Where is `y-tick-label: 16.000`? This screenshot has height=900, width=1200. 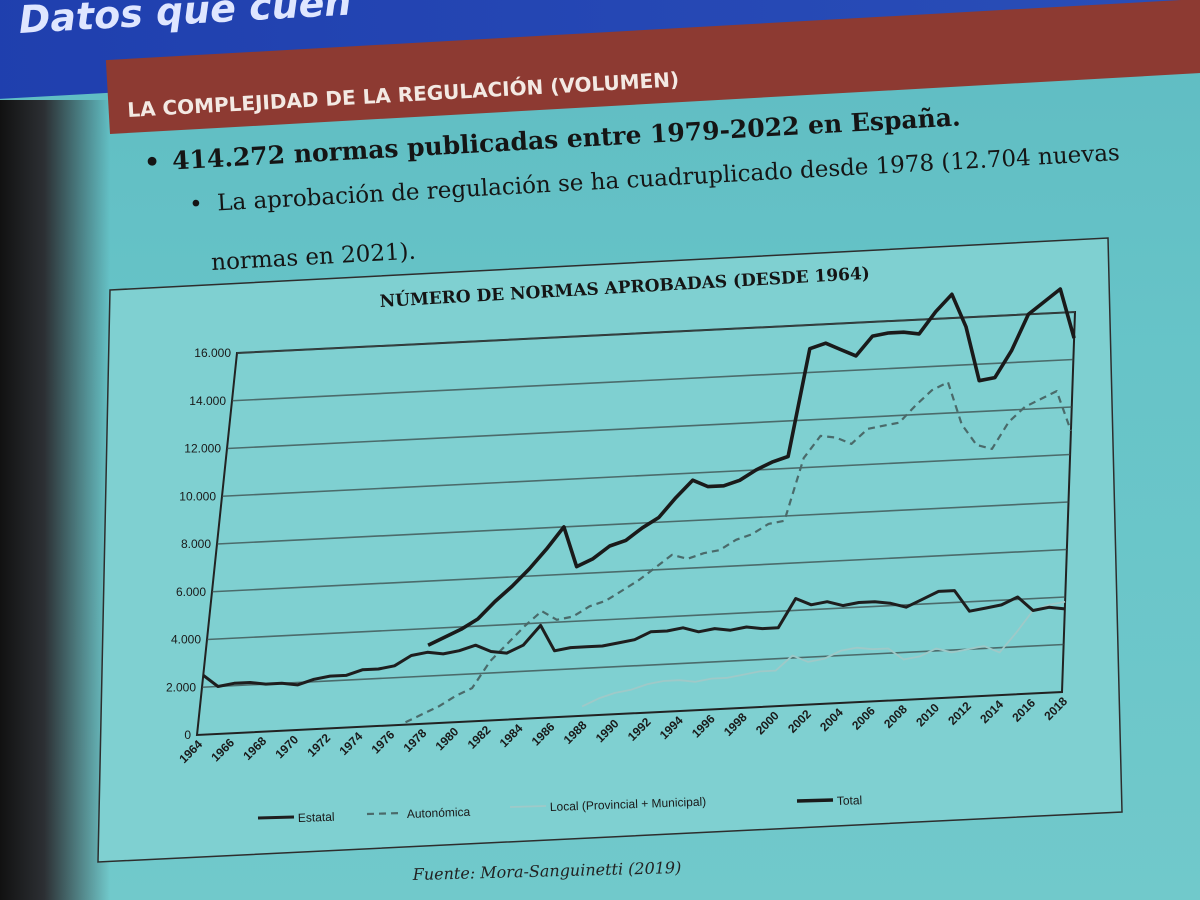
y-tick-label: 16.000 is located at coordinates (212, 353).